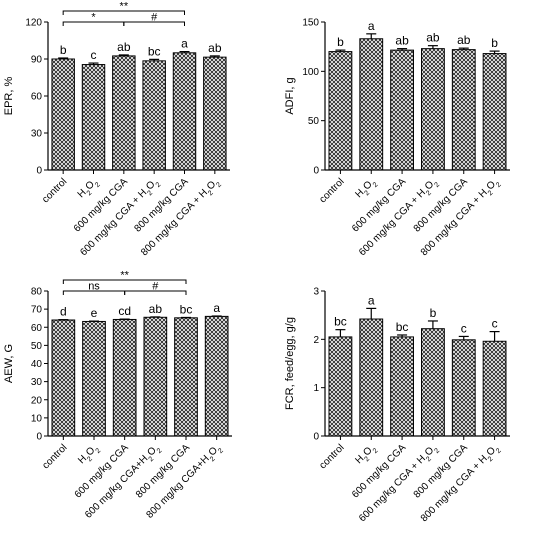  I want to click on y-axis-label: ADFI, g, so click(290, 95).